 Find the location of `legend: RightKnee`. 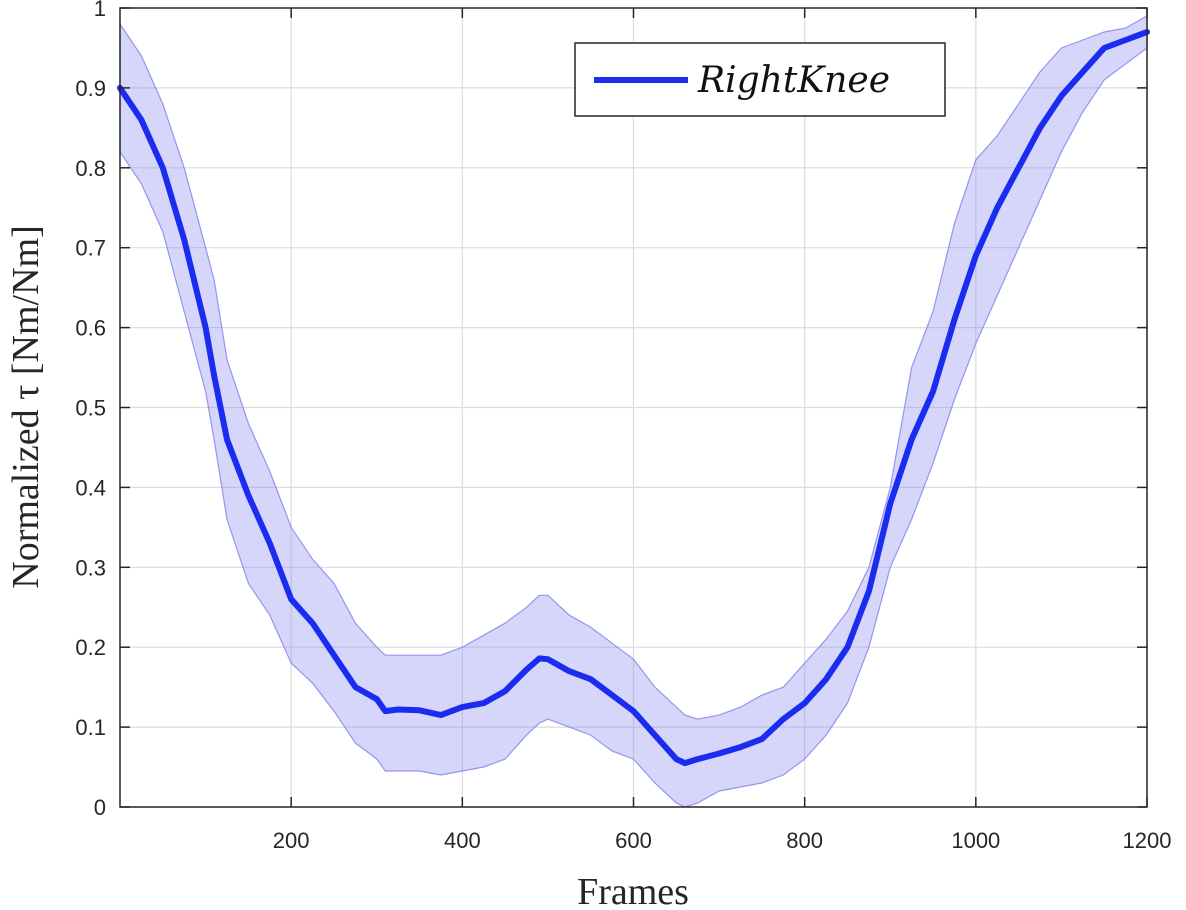

legend: RightKnee is located at coordinates (760, 79).